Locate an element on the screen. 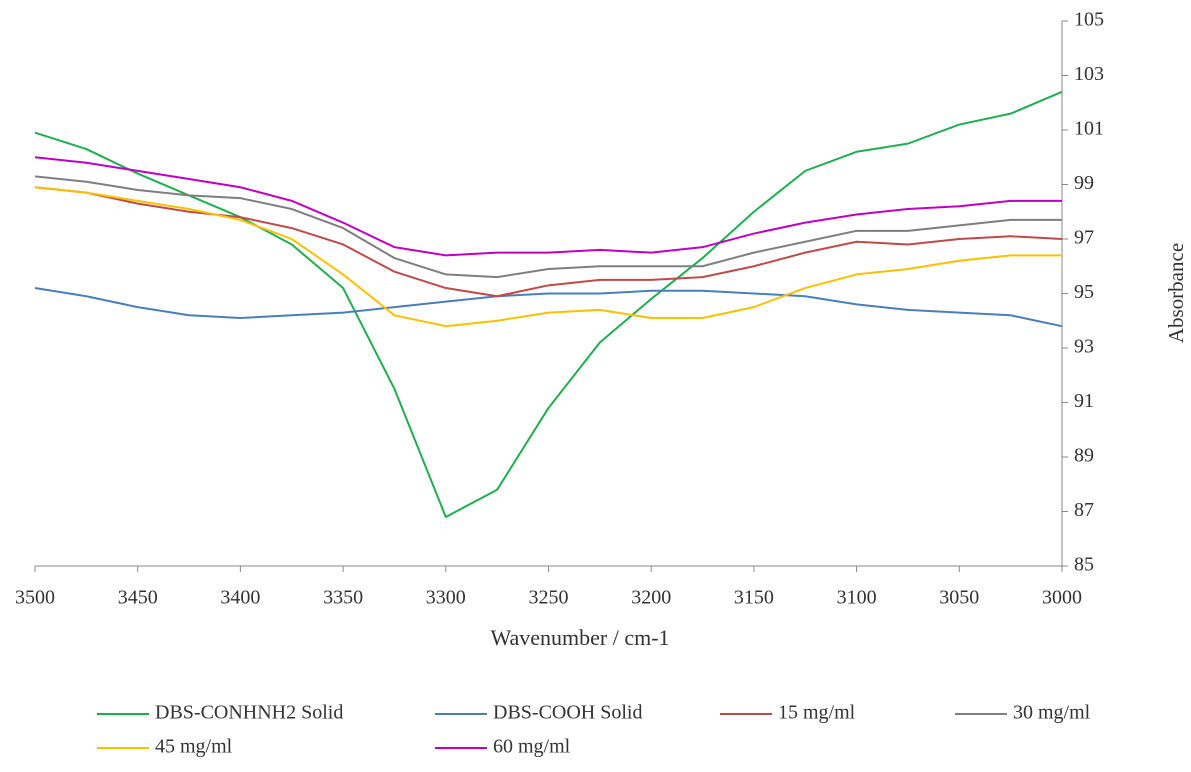 The height and width of the screenshot is (772, 1191). y-tick-label: 101 is located at coordinates (1089, 129).